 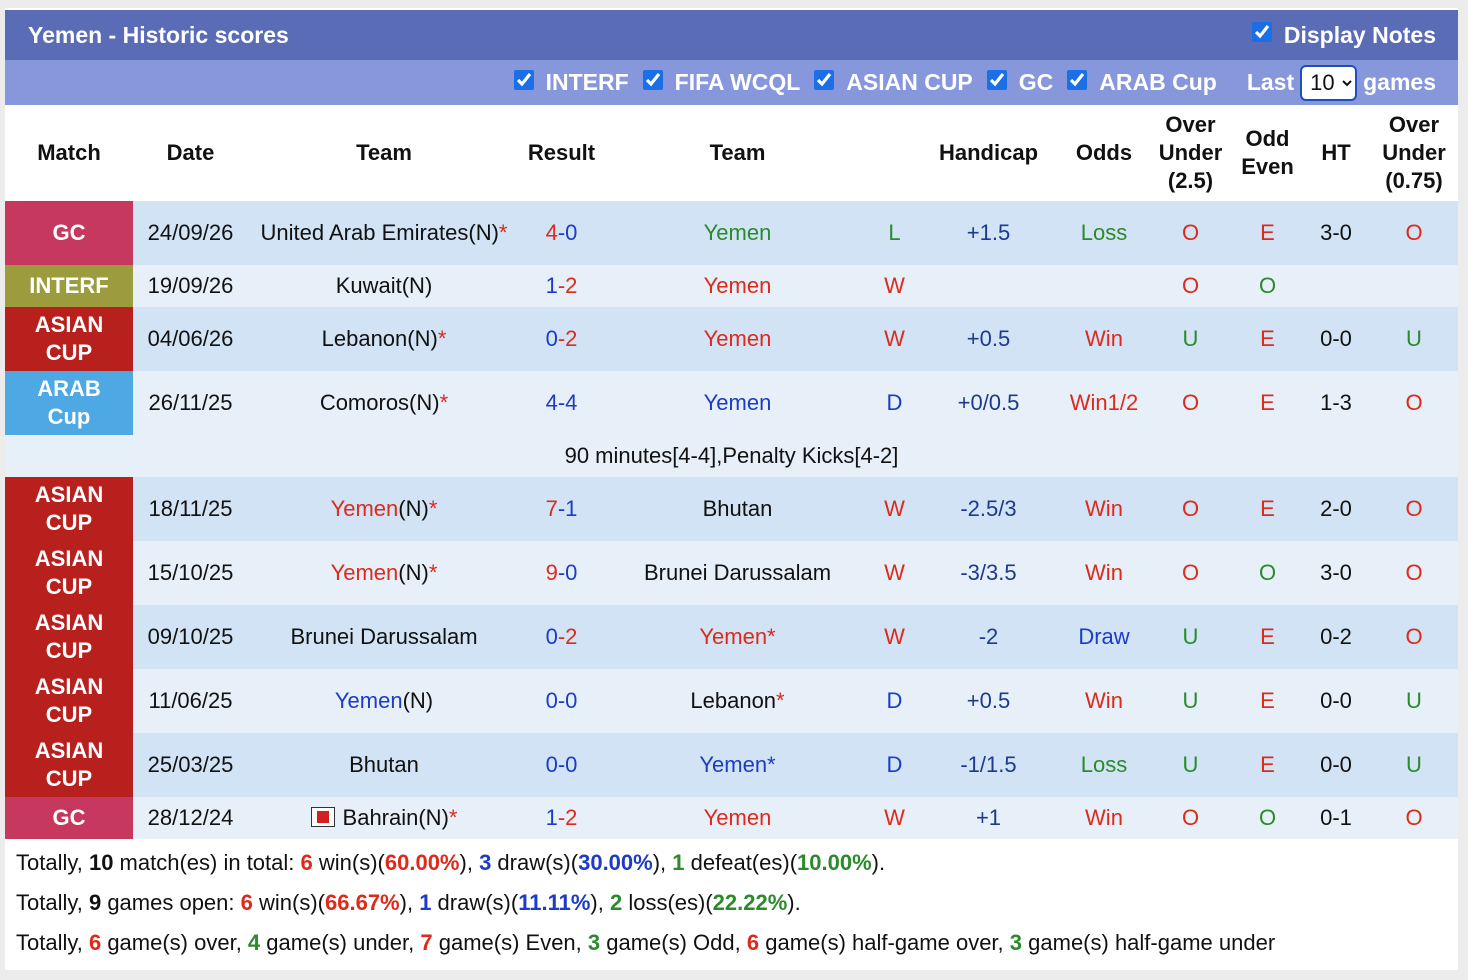 What do you see at coordinates (1149, 942) in the screenshot?
I see `summary-text: game(s) half-game under` at bounding box center [1149, 942].